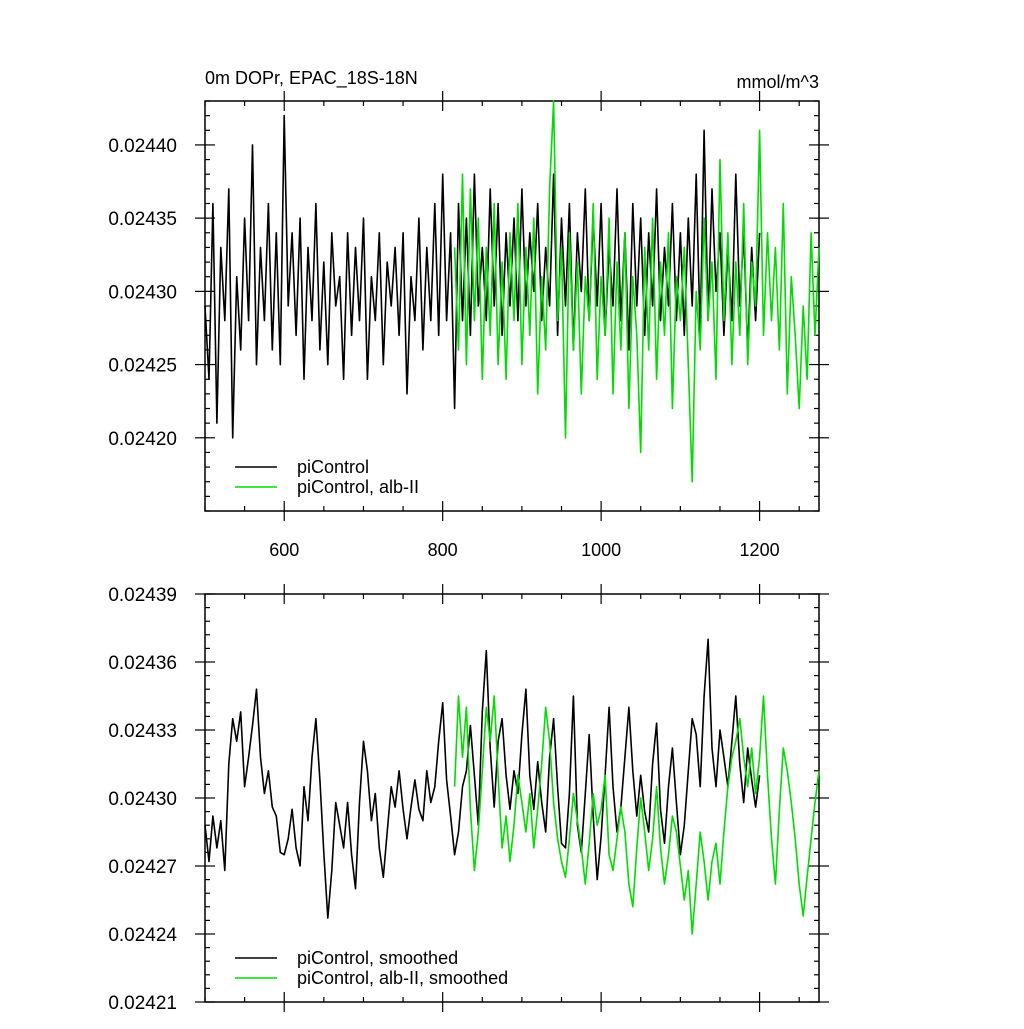 This screenshot has height=1029, width=1024. What do you see at coordinates (142, 439) in the screenshot?
I see `top-ytick-label: 0.02420` at bounding box center [142, 439].